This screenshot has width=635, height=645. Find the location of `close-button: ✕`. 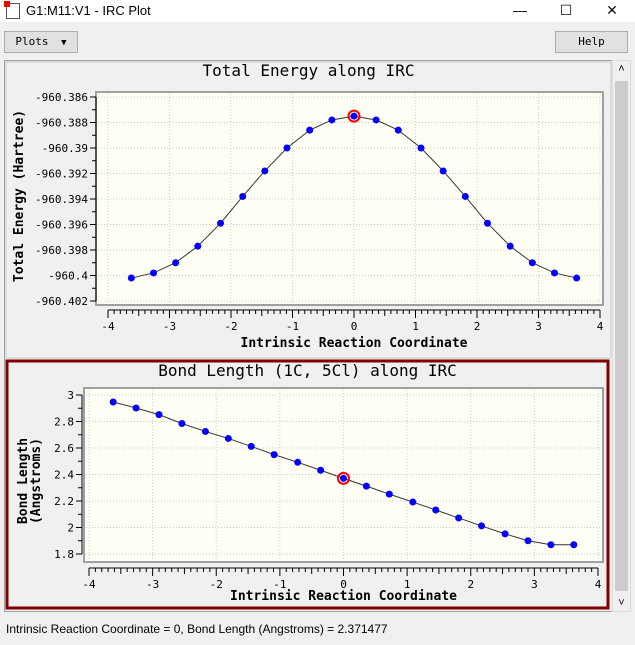

close-button: ✕ is located at coordinates (612, 10).